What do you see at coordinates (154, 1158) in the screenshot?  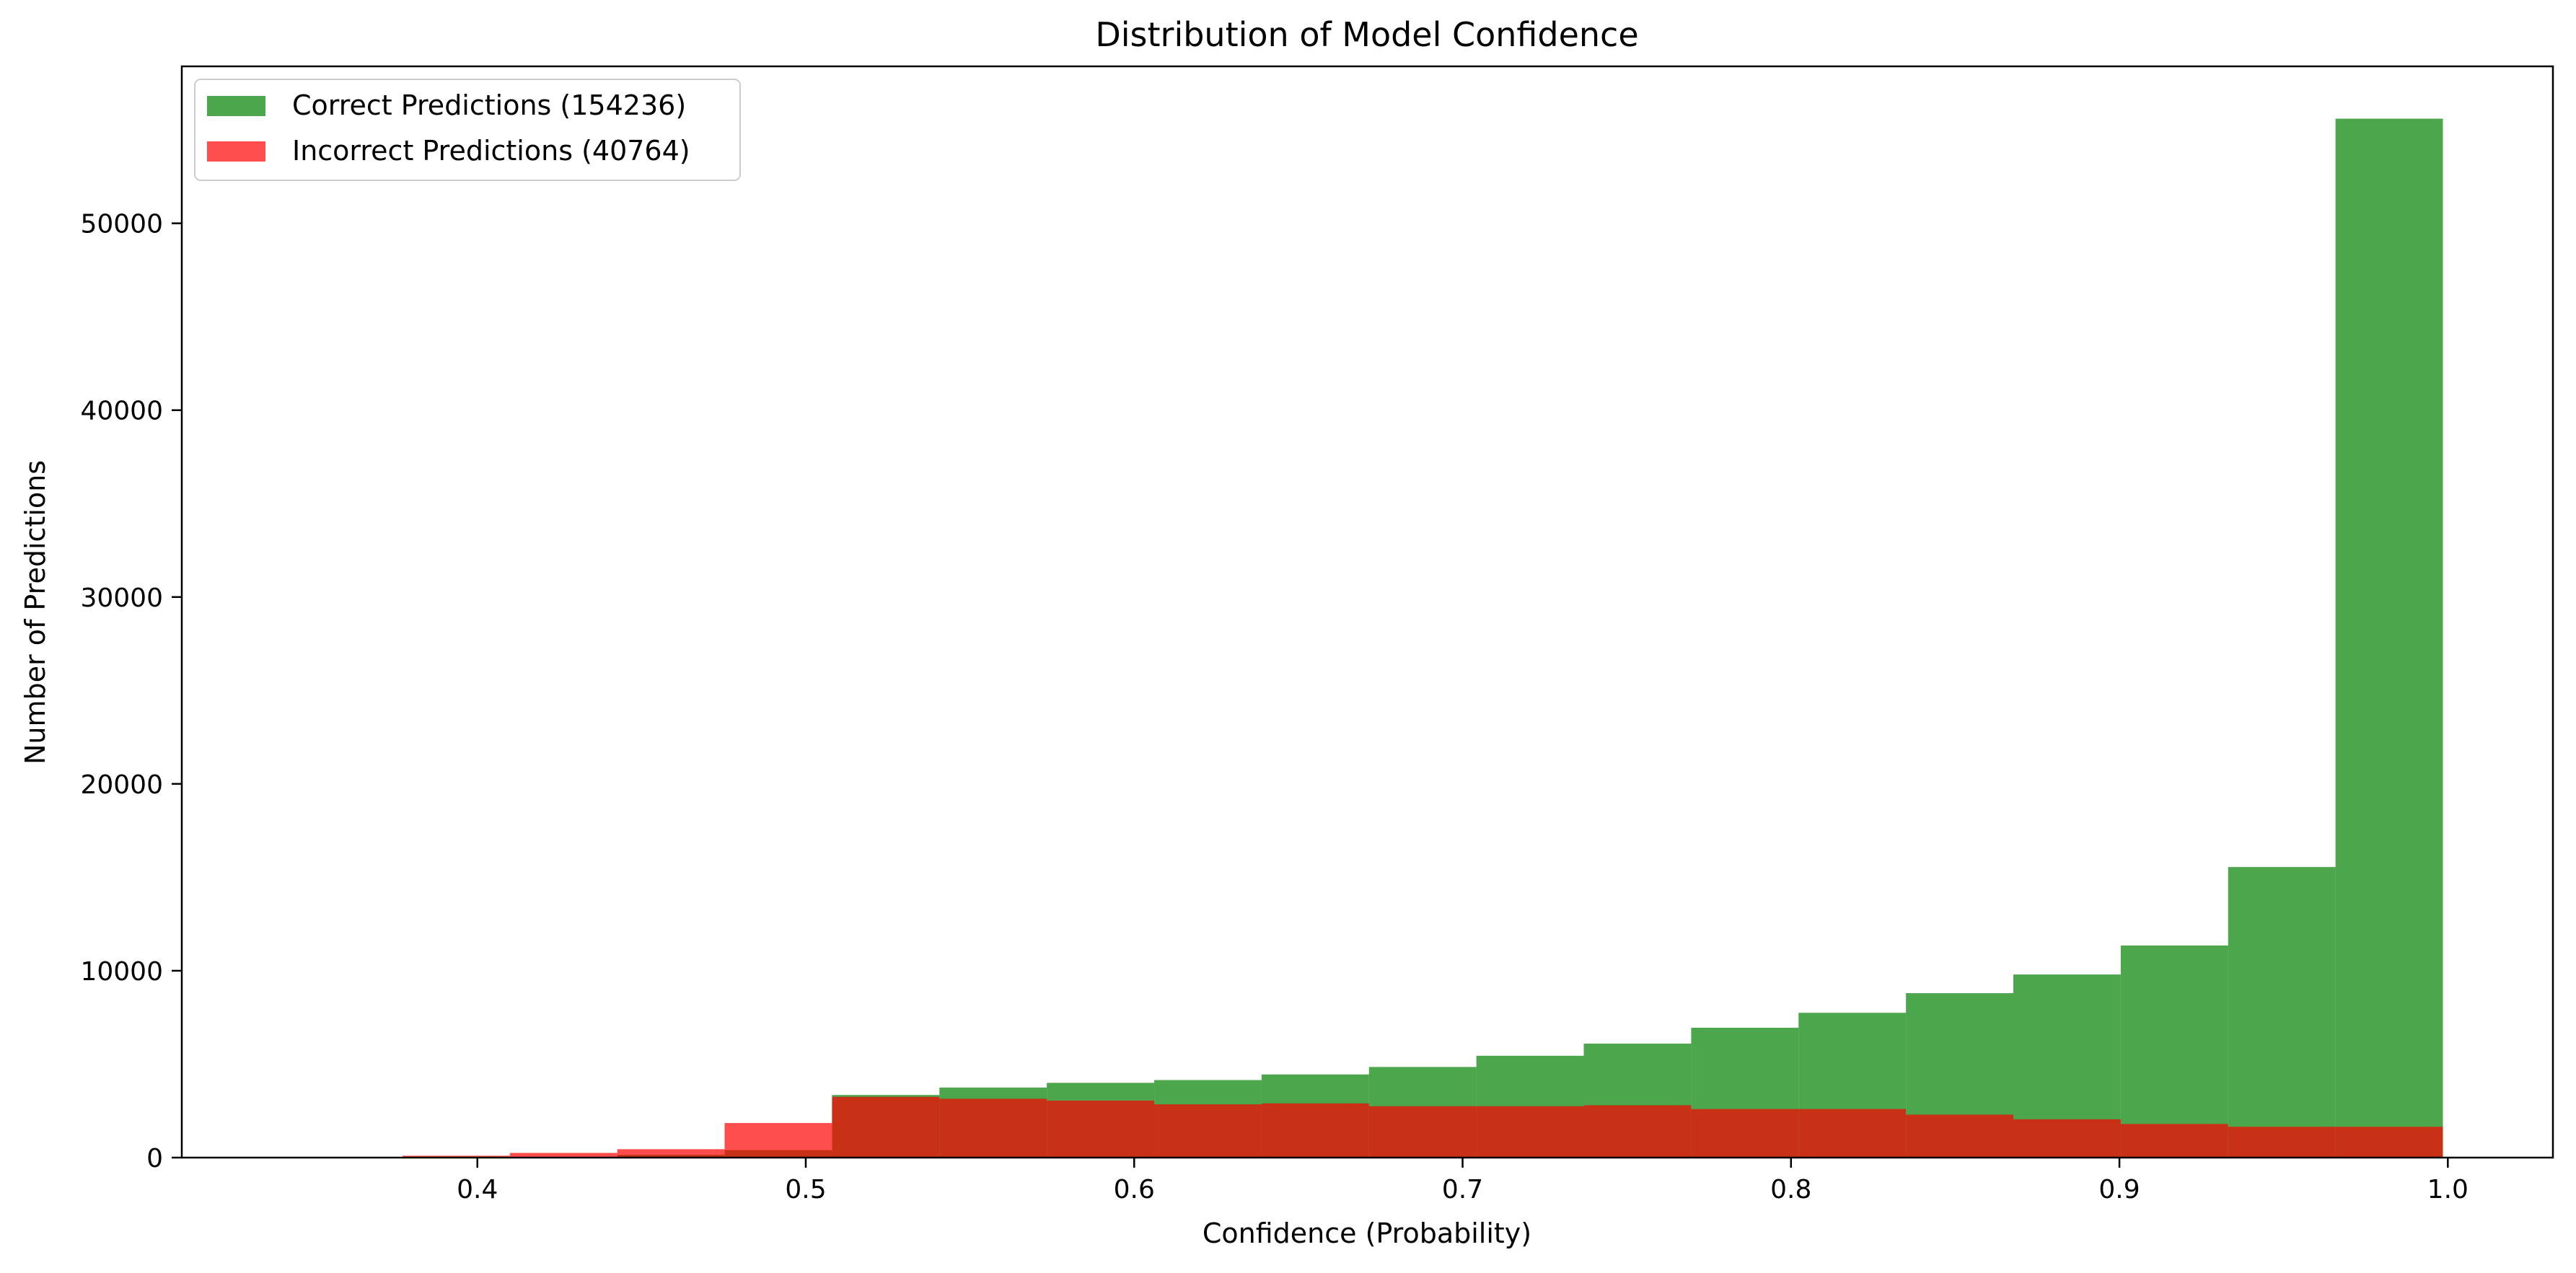 I see `y-tick-label: 0` at bounding box center [154, 1158].